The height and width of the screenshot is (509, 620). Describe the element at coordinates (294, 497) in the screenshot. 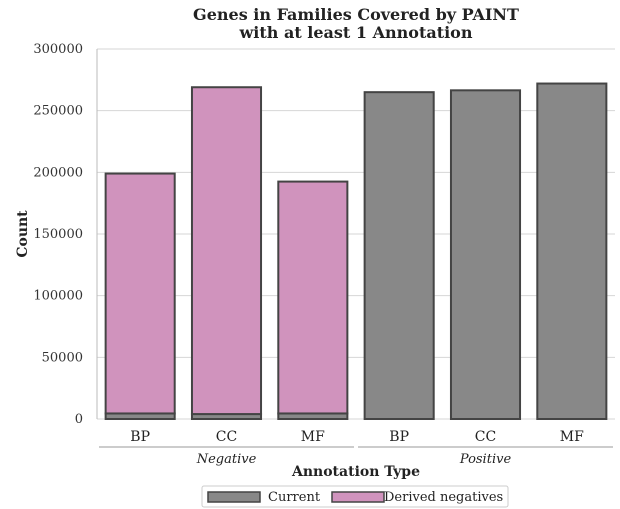

I see `legend-label: Current` at that location.